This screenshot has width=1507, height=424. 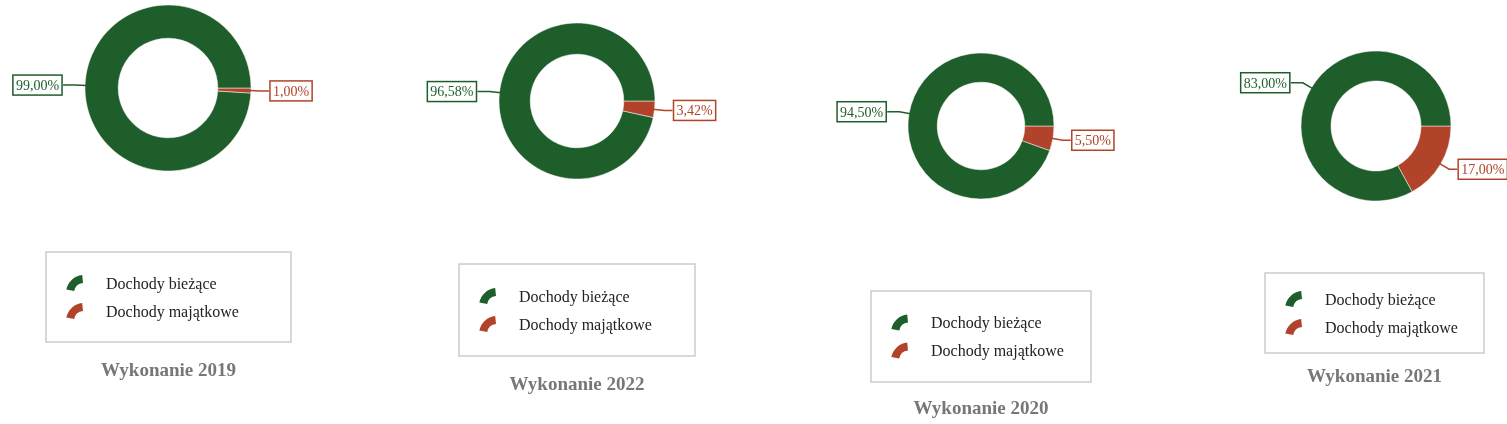 I want to click on data-label: 5,50%, so click(x=1093, y=141).